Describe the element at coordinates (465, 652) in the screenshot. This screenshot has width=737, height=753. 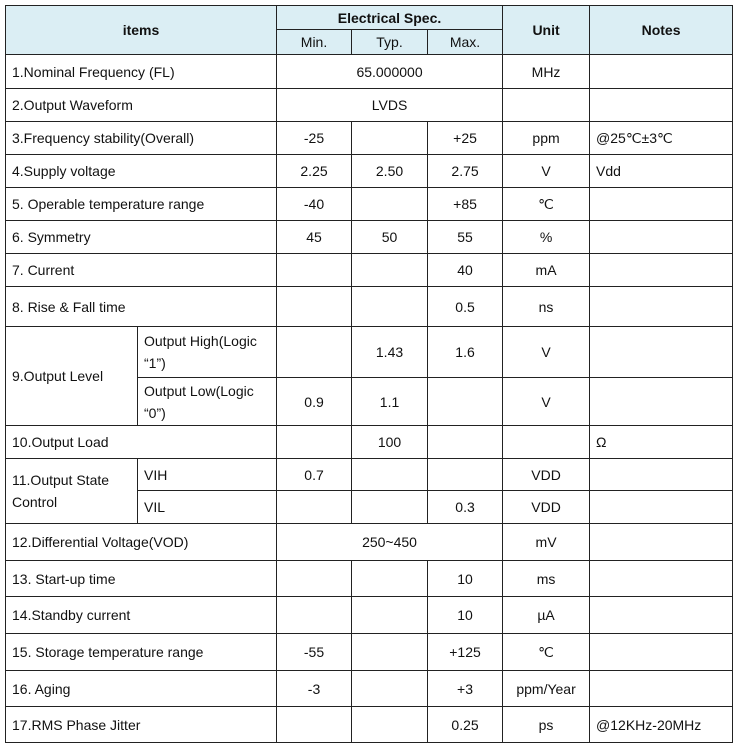
I see `max: +125` at that location.